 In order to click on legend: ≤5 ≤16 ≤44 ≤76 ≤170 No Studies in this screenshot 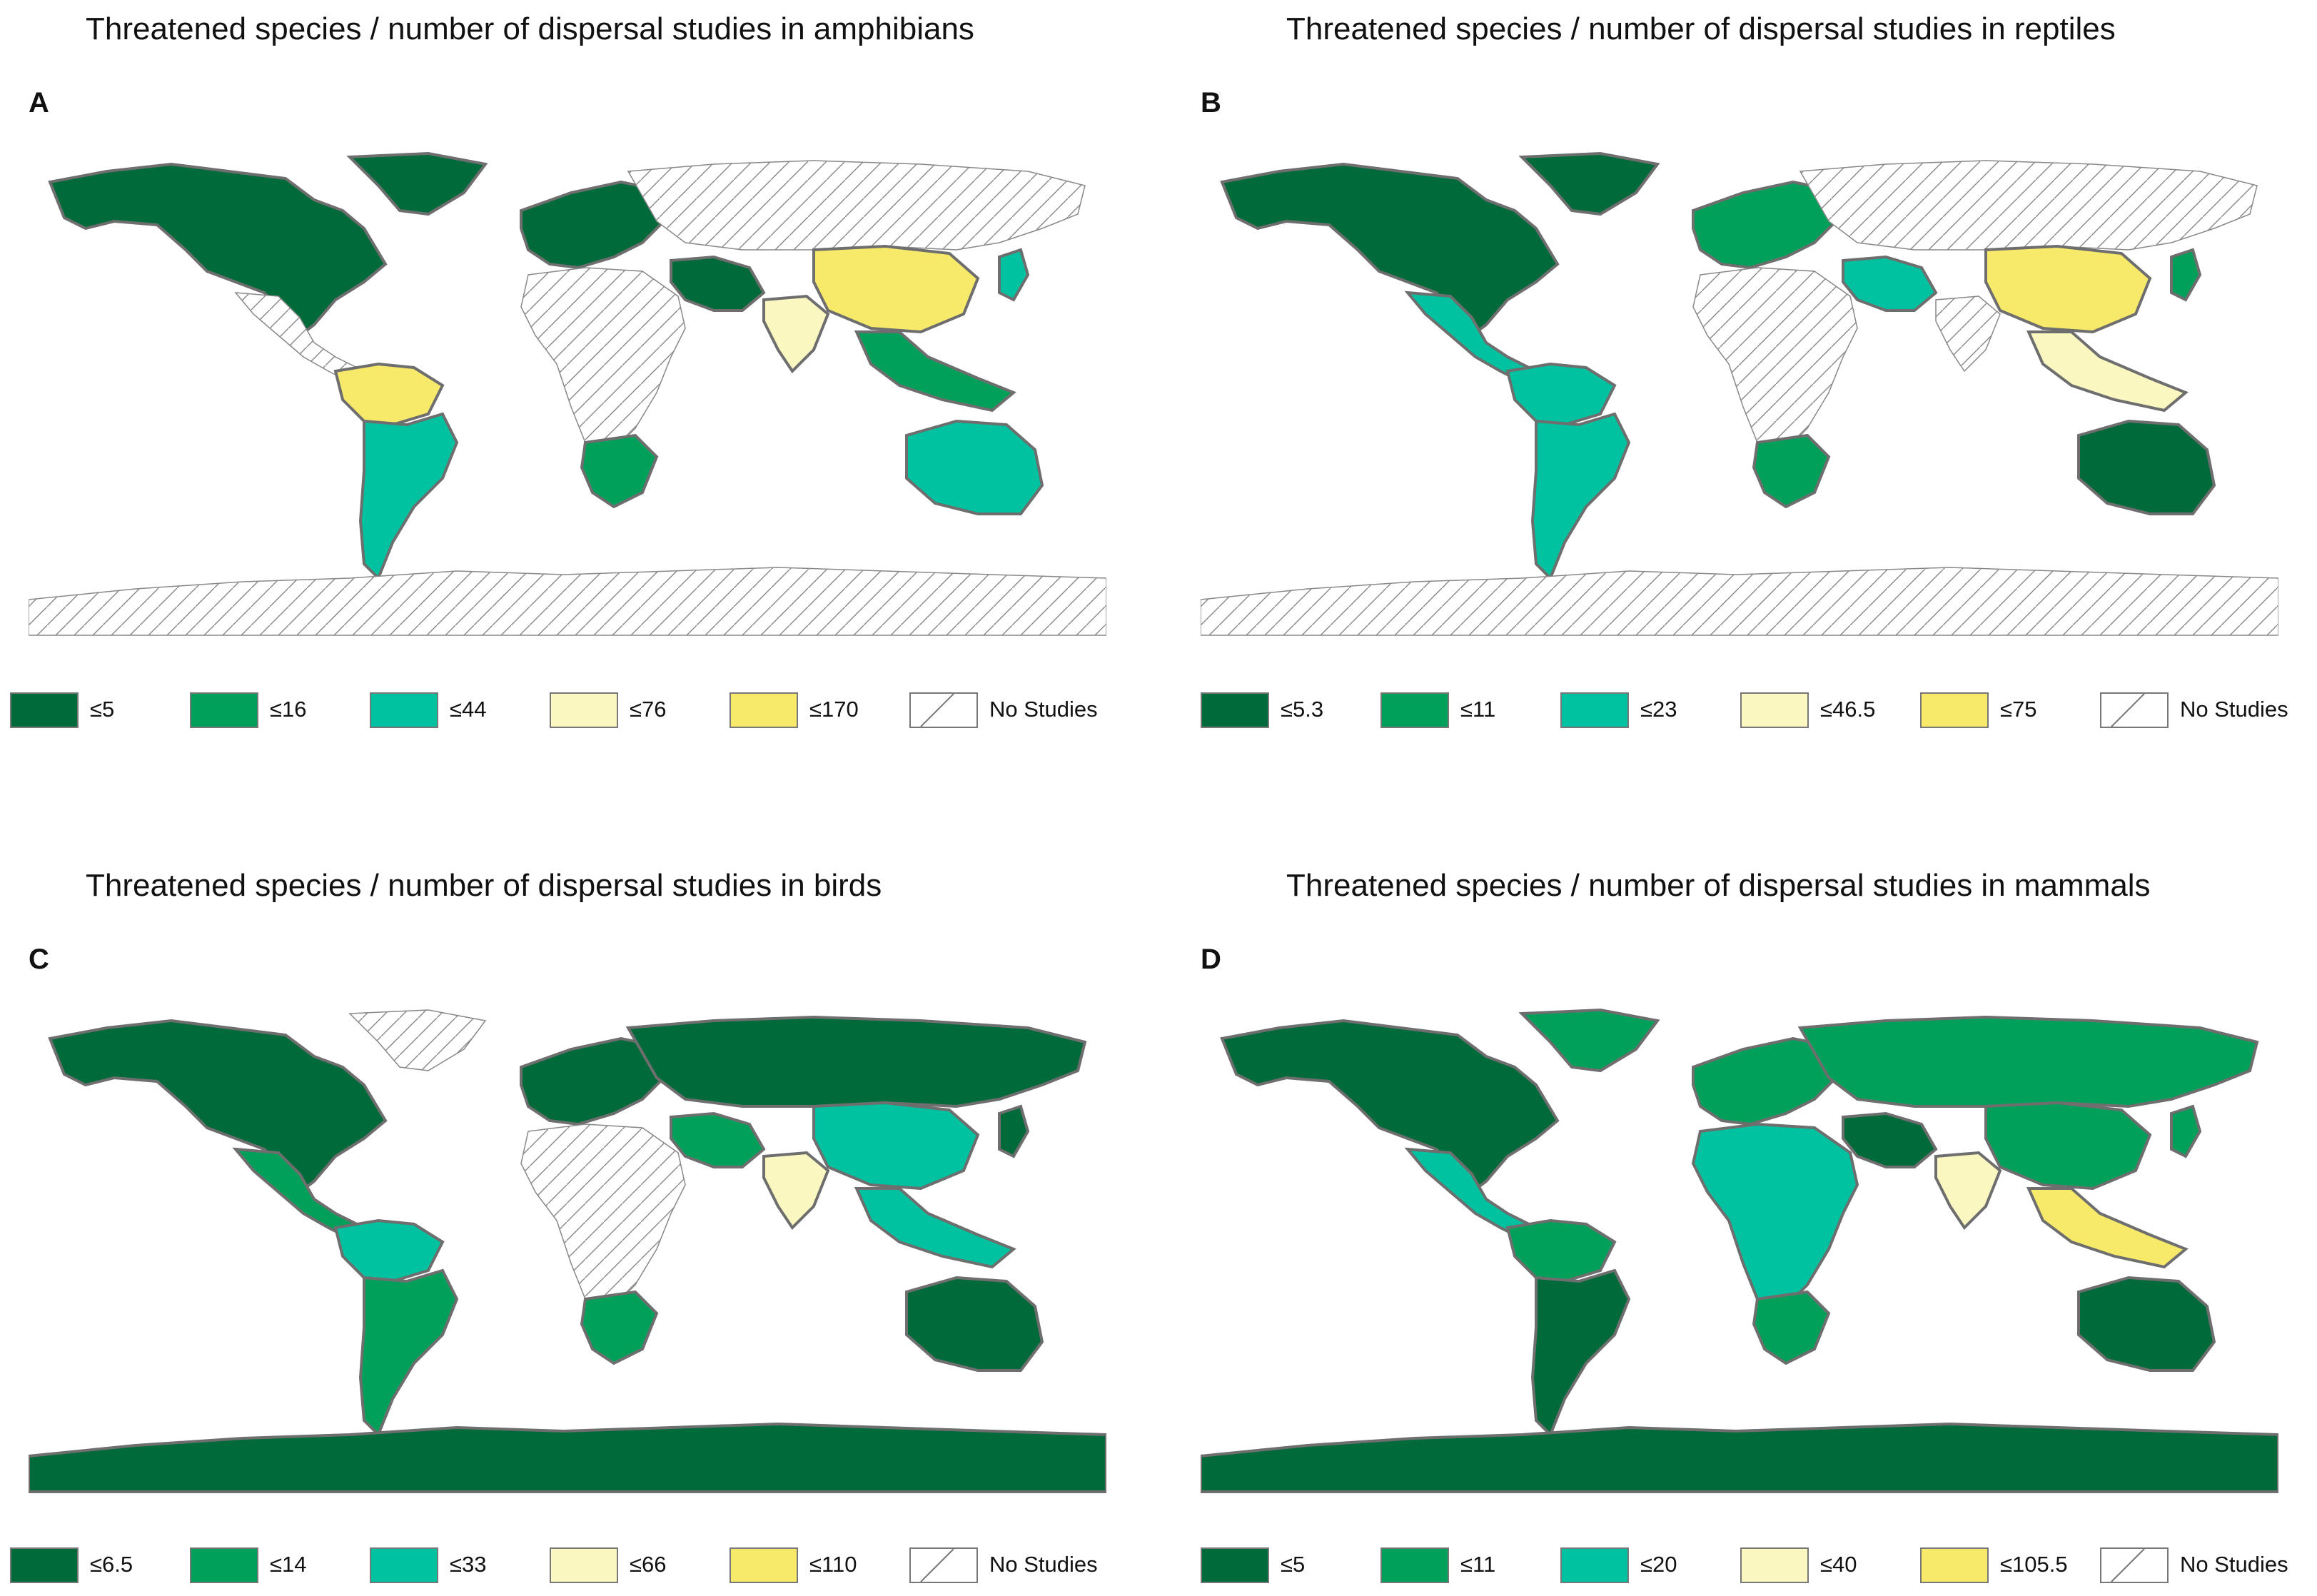, I will do `click(567, 711)`.